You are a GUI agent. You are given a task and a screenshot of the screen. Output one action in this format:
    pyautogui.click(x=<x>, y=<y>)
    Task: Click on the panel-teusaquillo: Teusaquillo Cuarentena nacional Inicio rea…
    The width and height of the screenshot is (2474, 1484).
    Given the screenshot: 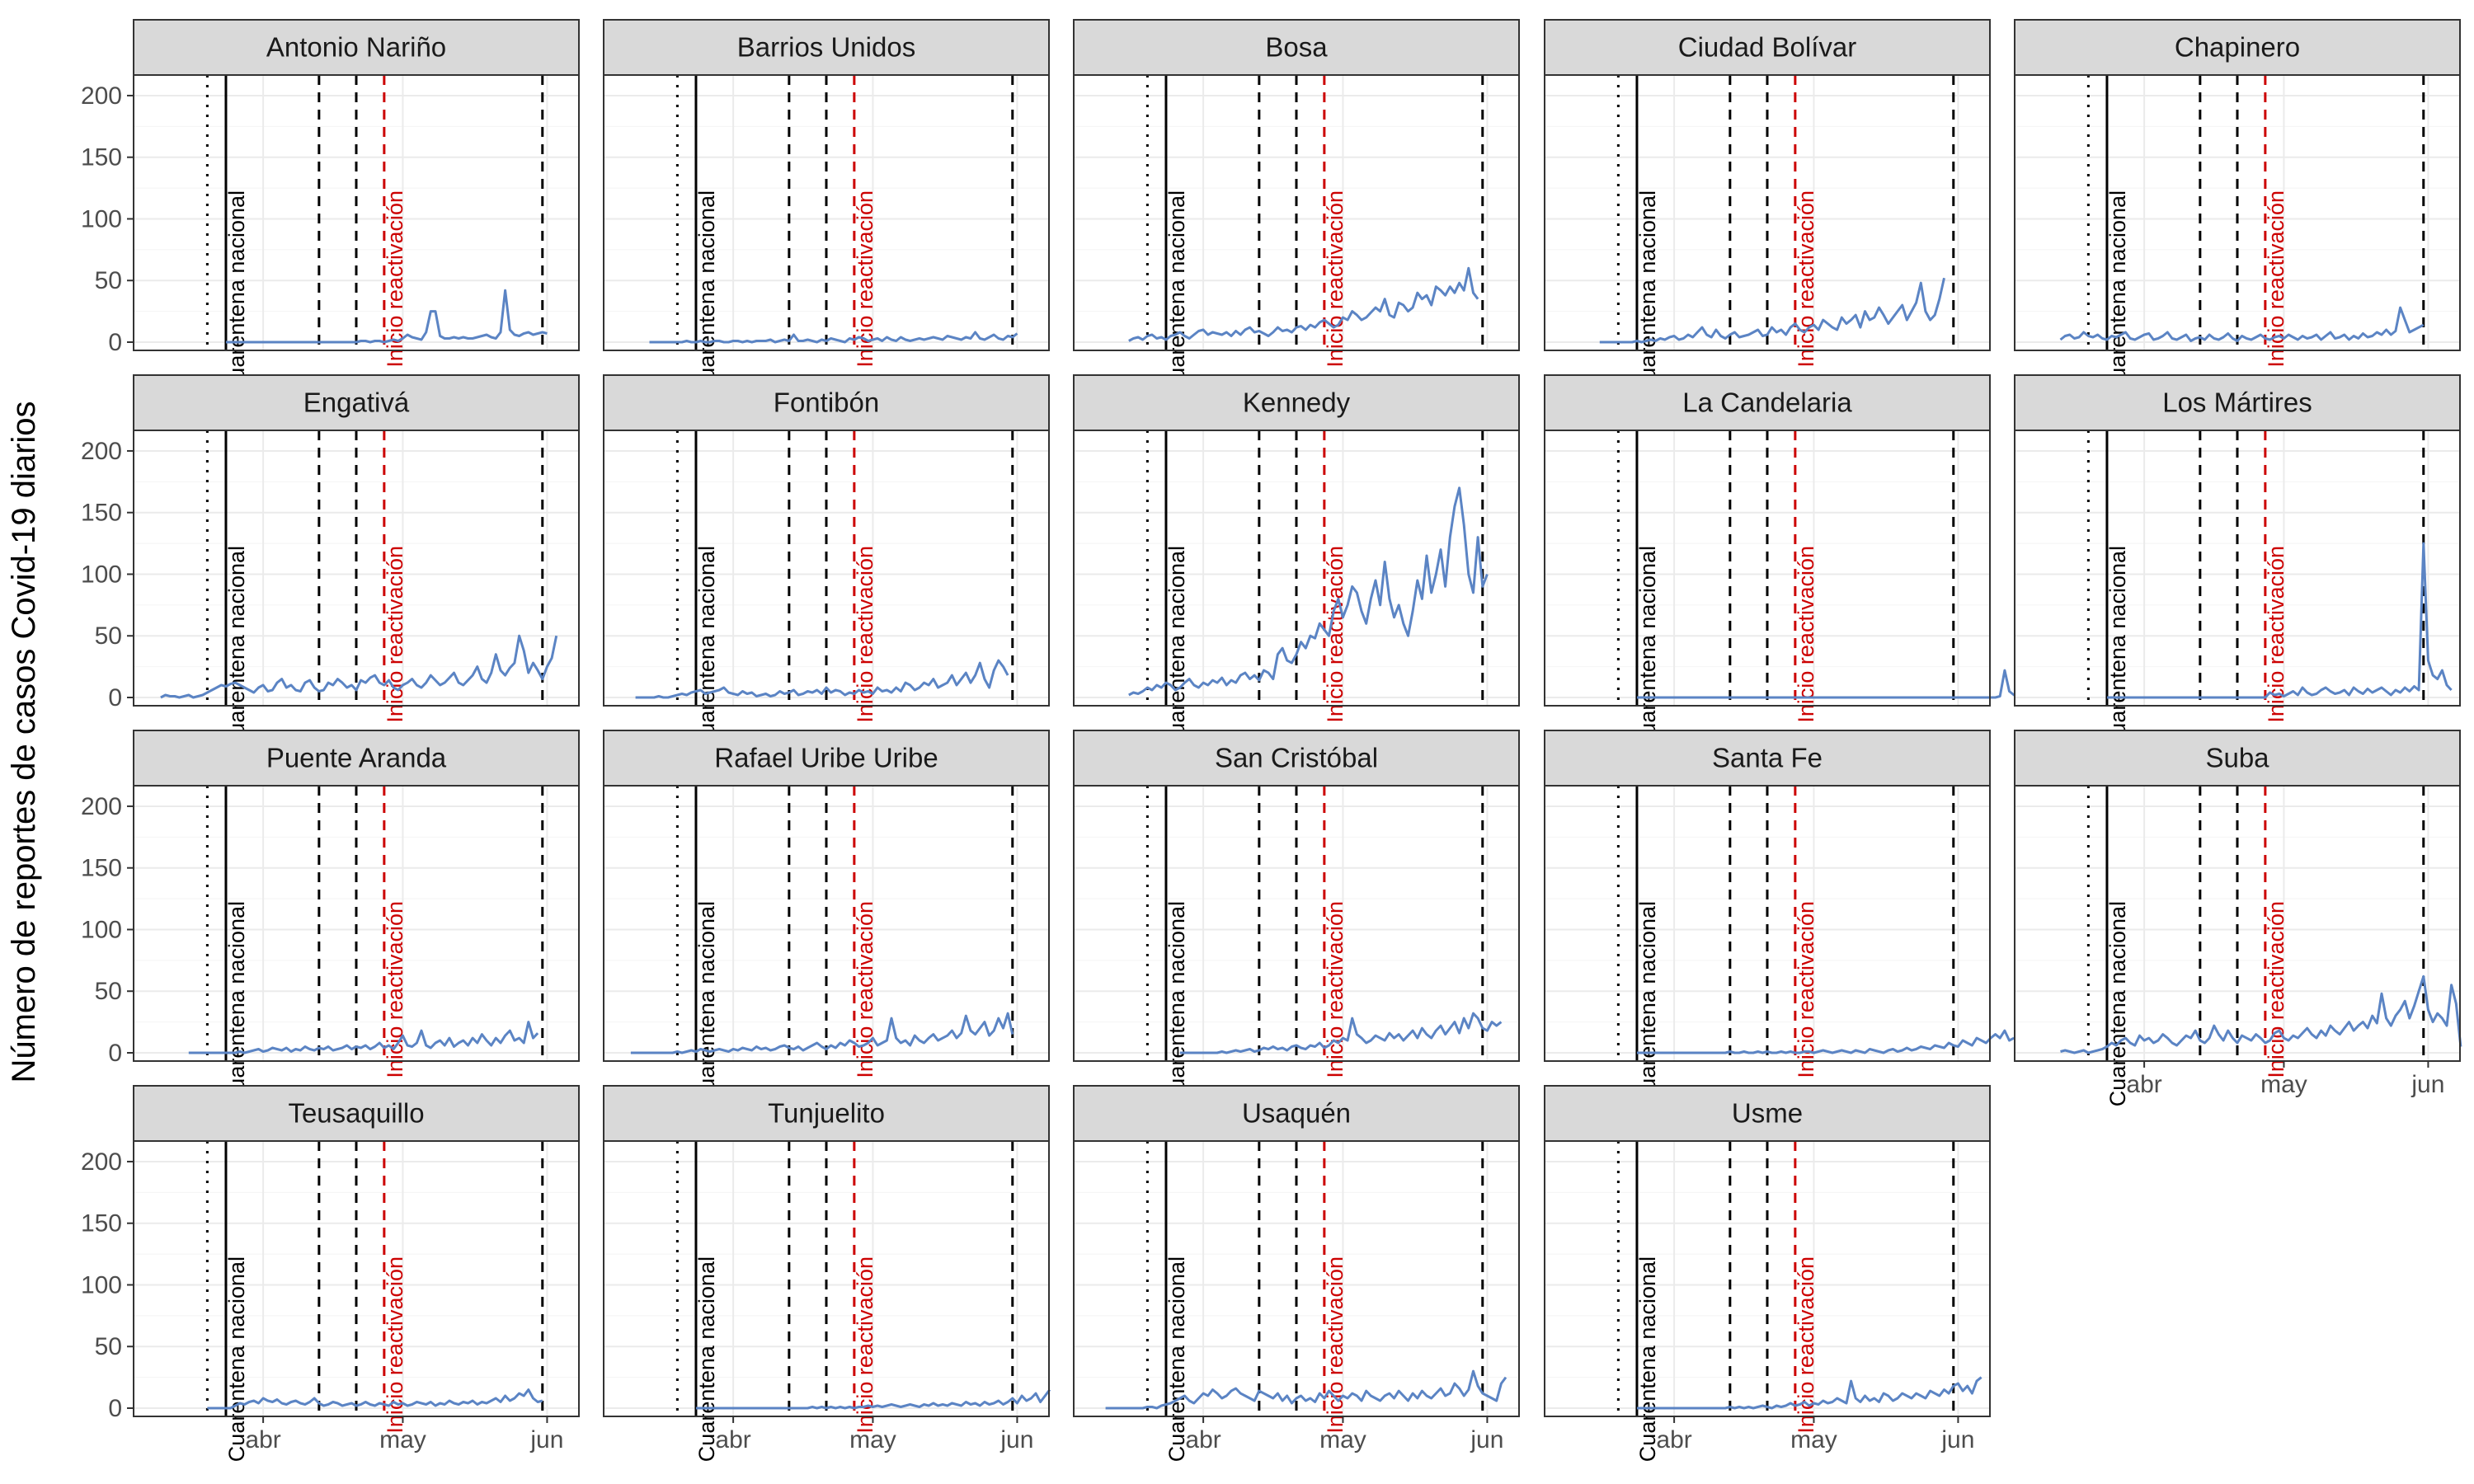 What is the action you would take?
    pyautogui.click(x=330, y=1273)
    